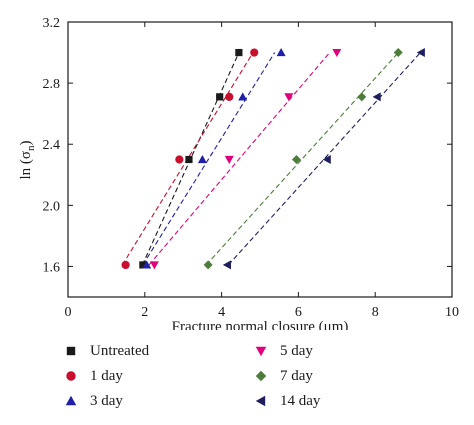 The height and width of the screenshot is (425, 474). What do you see at coordinates (120, 350) in the screenshot?
I see `legend-label: Untreated` at bounding box center [120, 350].